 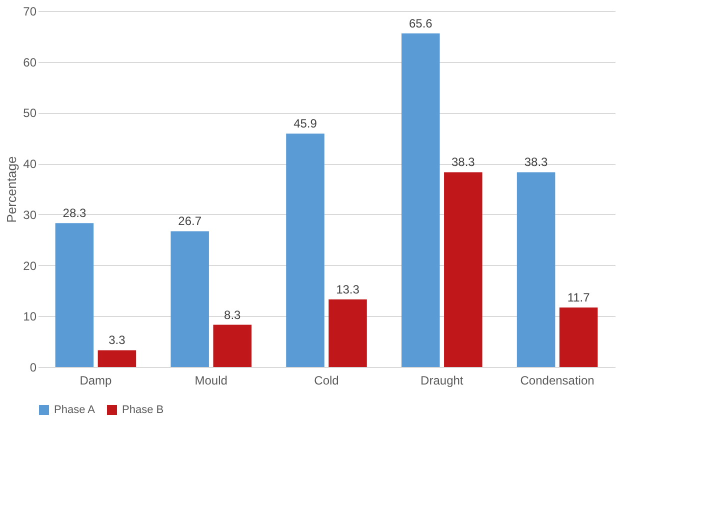 What do you see at coordinates (211, 381) in the screenshot?
I see `x-tick-label: Mould` at bounding box center [211, 381].